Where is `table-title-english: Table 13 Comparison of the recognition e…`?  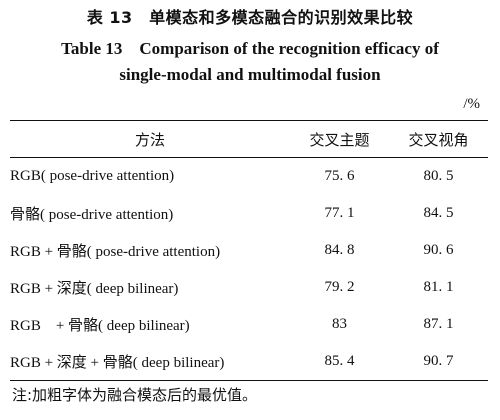 table-title-english: Table 13 Comparison of the recognition e… is located at coordinates (250, 62).